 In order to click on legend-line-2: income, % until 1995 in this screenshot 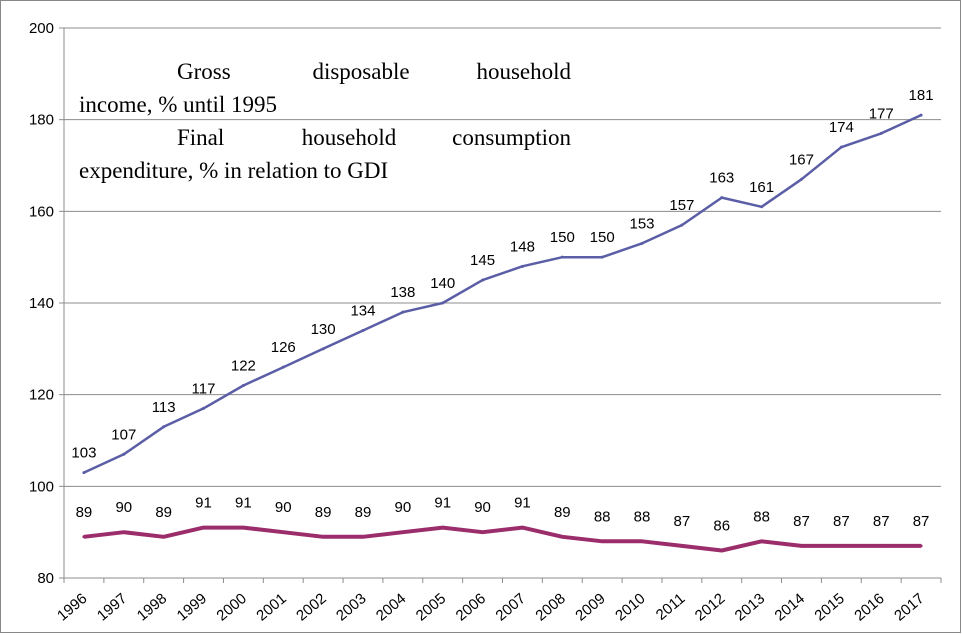, I will do `click(178, 104)`.